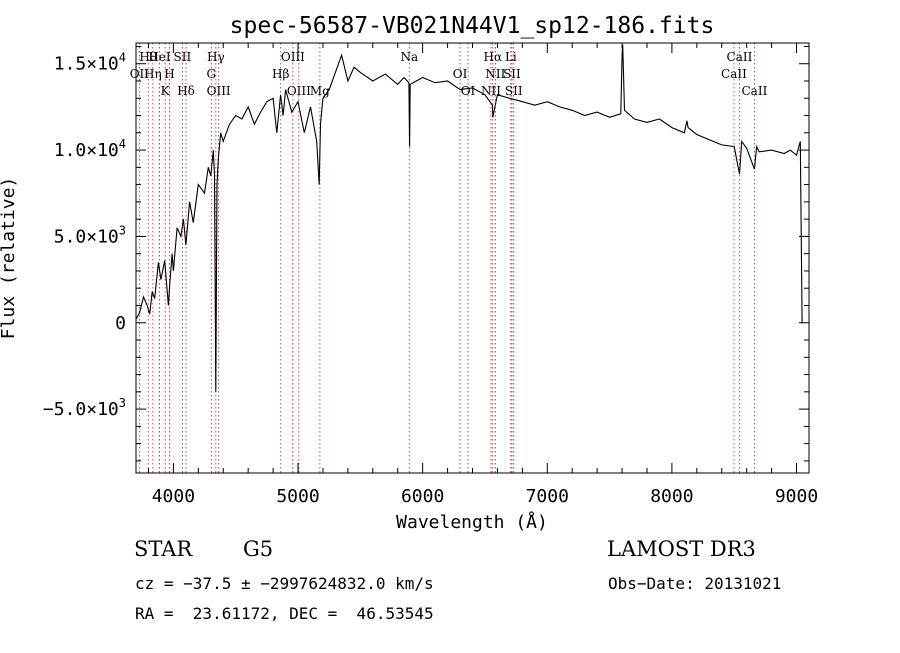  I want to click on line-label-18: Hα, so click(493, 57).